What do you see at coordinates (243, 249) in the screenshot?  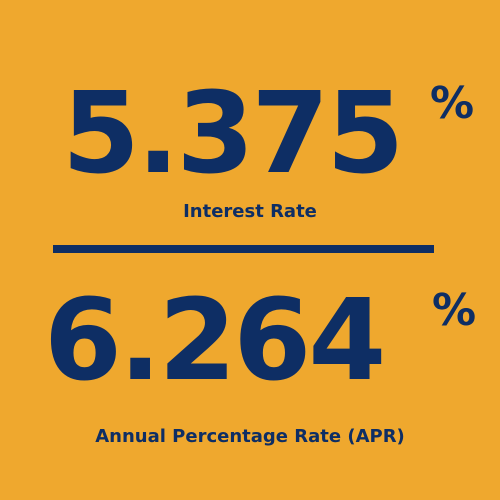 I see `divider-line` at bounding box center [243, 249].